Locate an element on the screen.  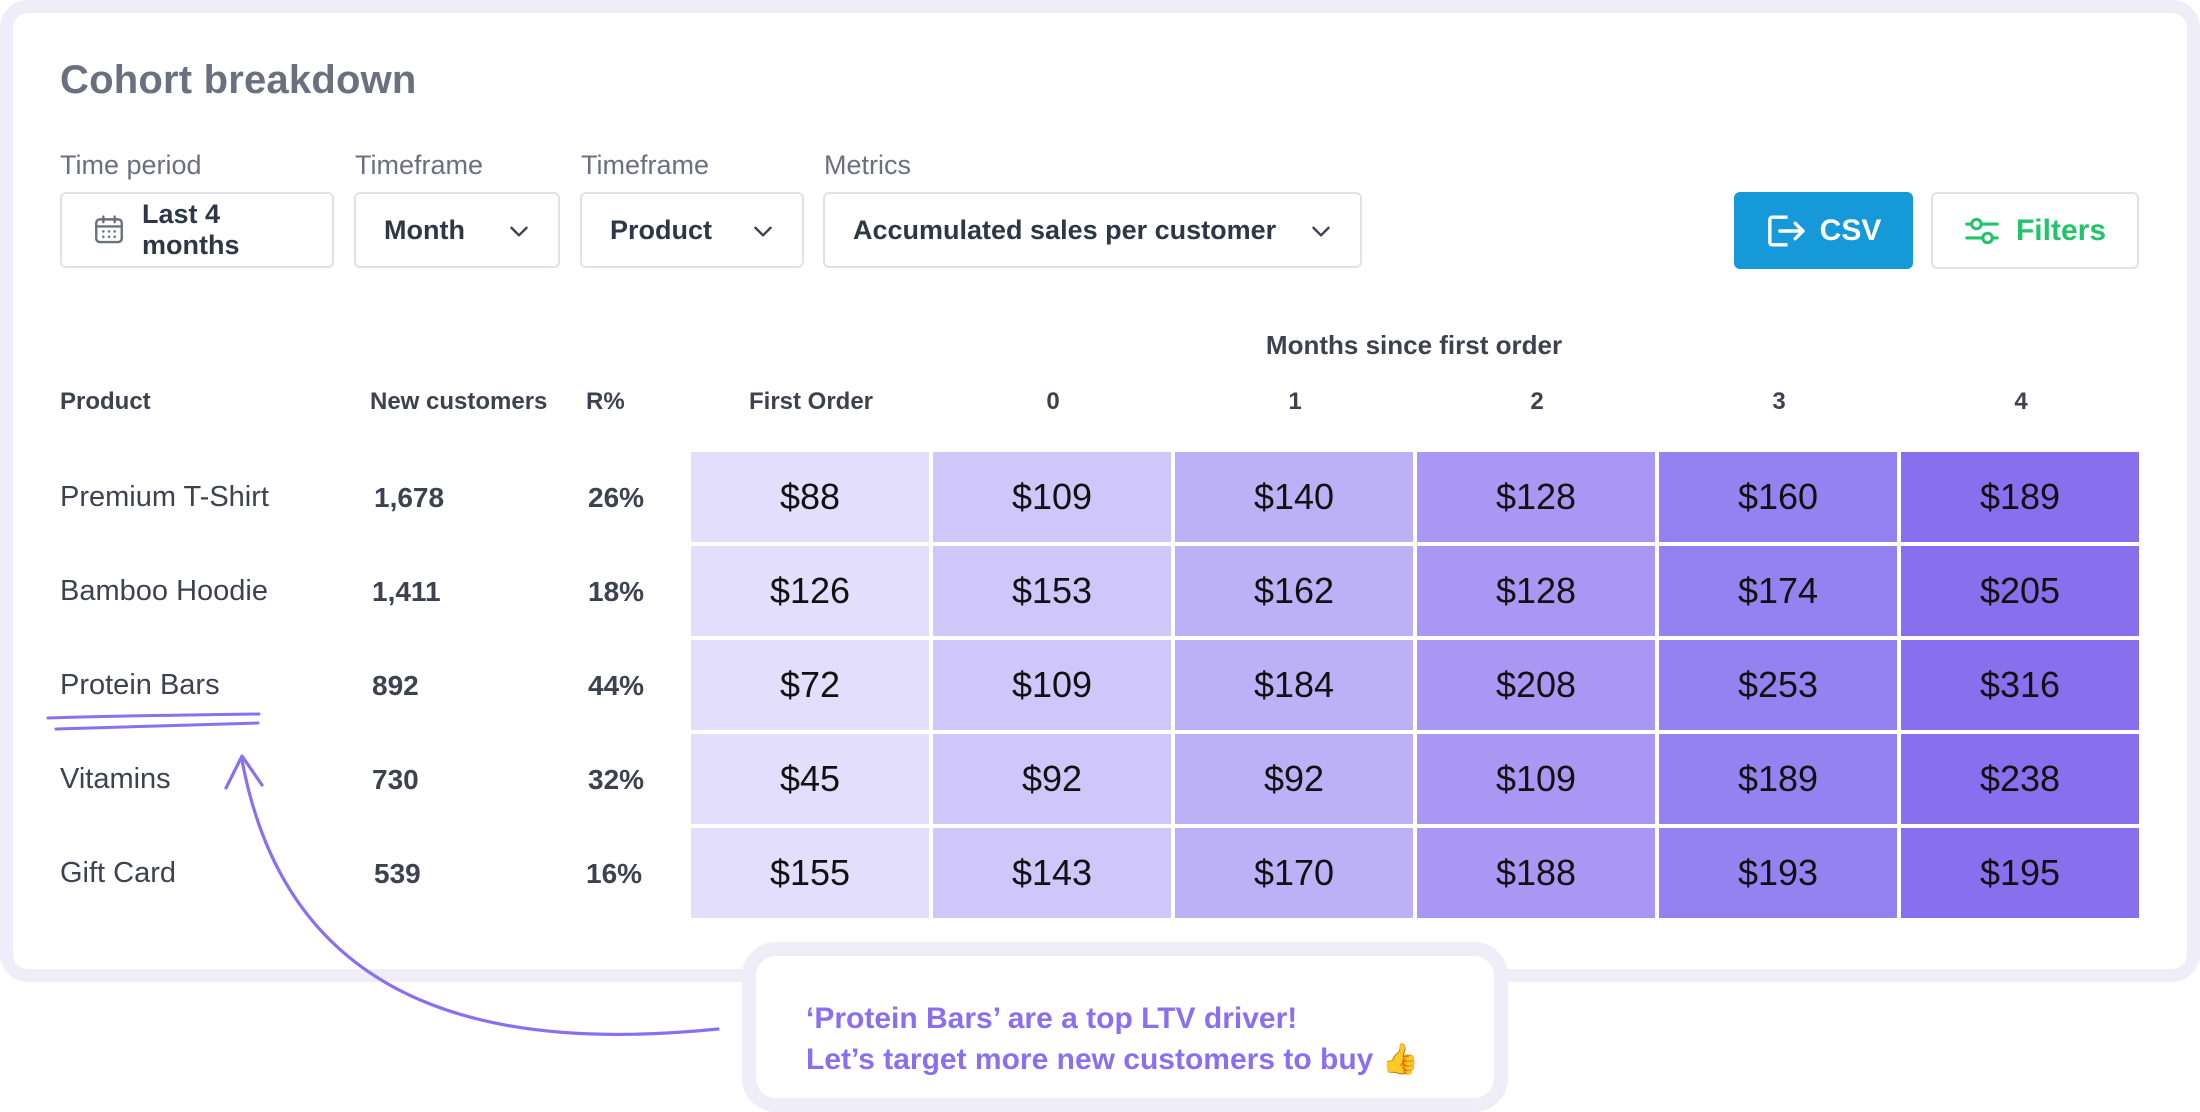
month-3-column-header: 3 is located at coordinates (1779, 401).